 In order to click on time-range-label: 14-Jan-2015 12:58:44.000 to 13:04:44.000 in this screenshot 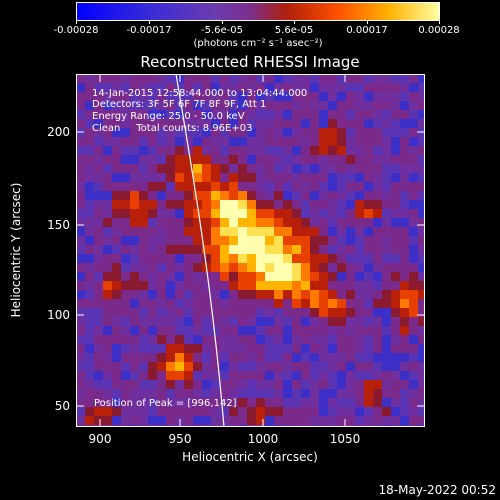, I will do `click(200, 93)`.